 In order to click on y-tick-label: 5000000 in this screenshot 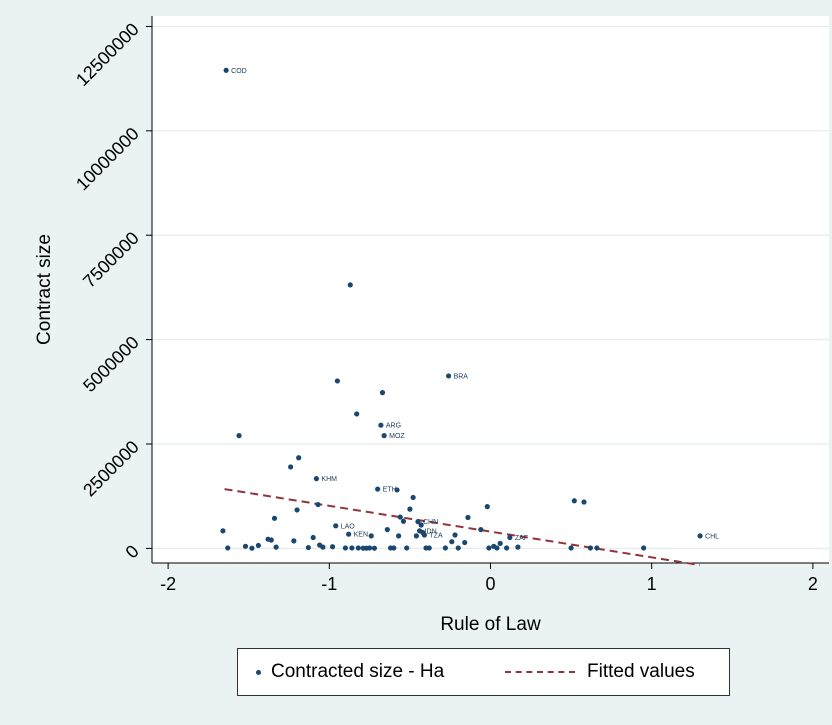, I will do `click(111, 364)`.